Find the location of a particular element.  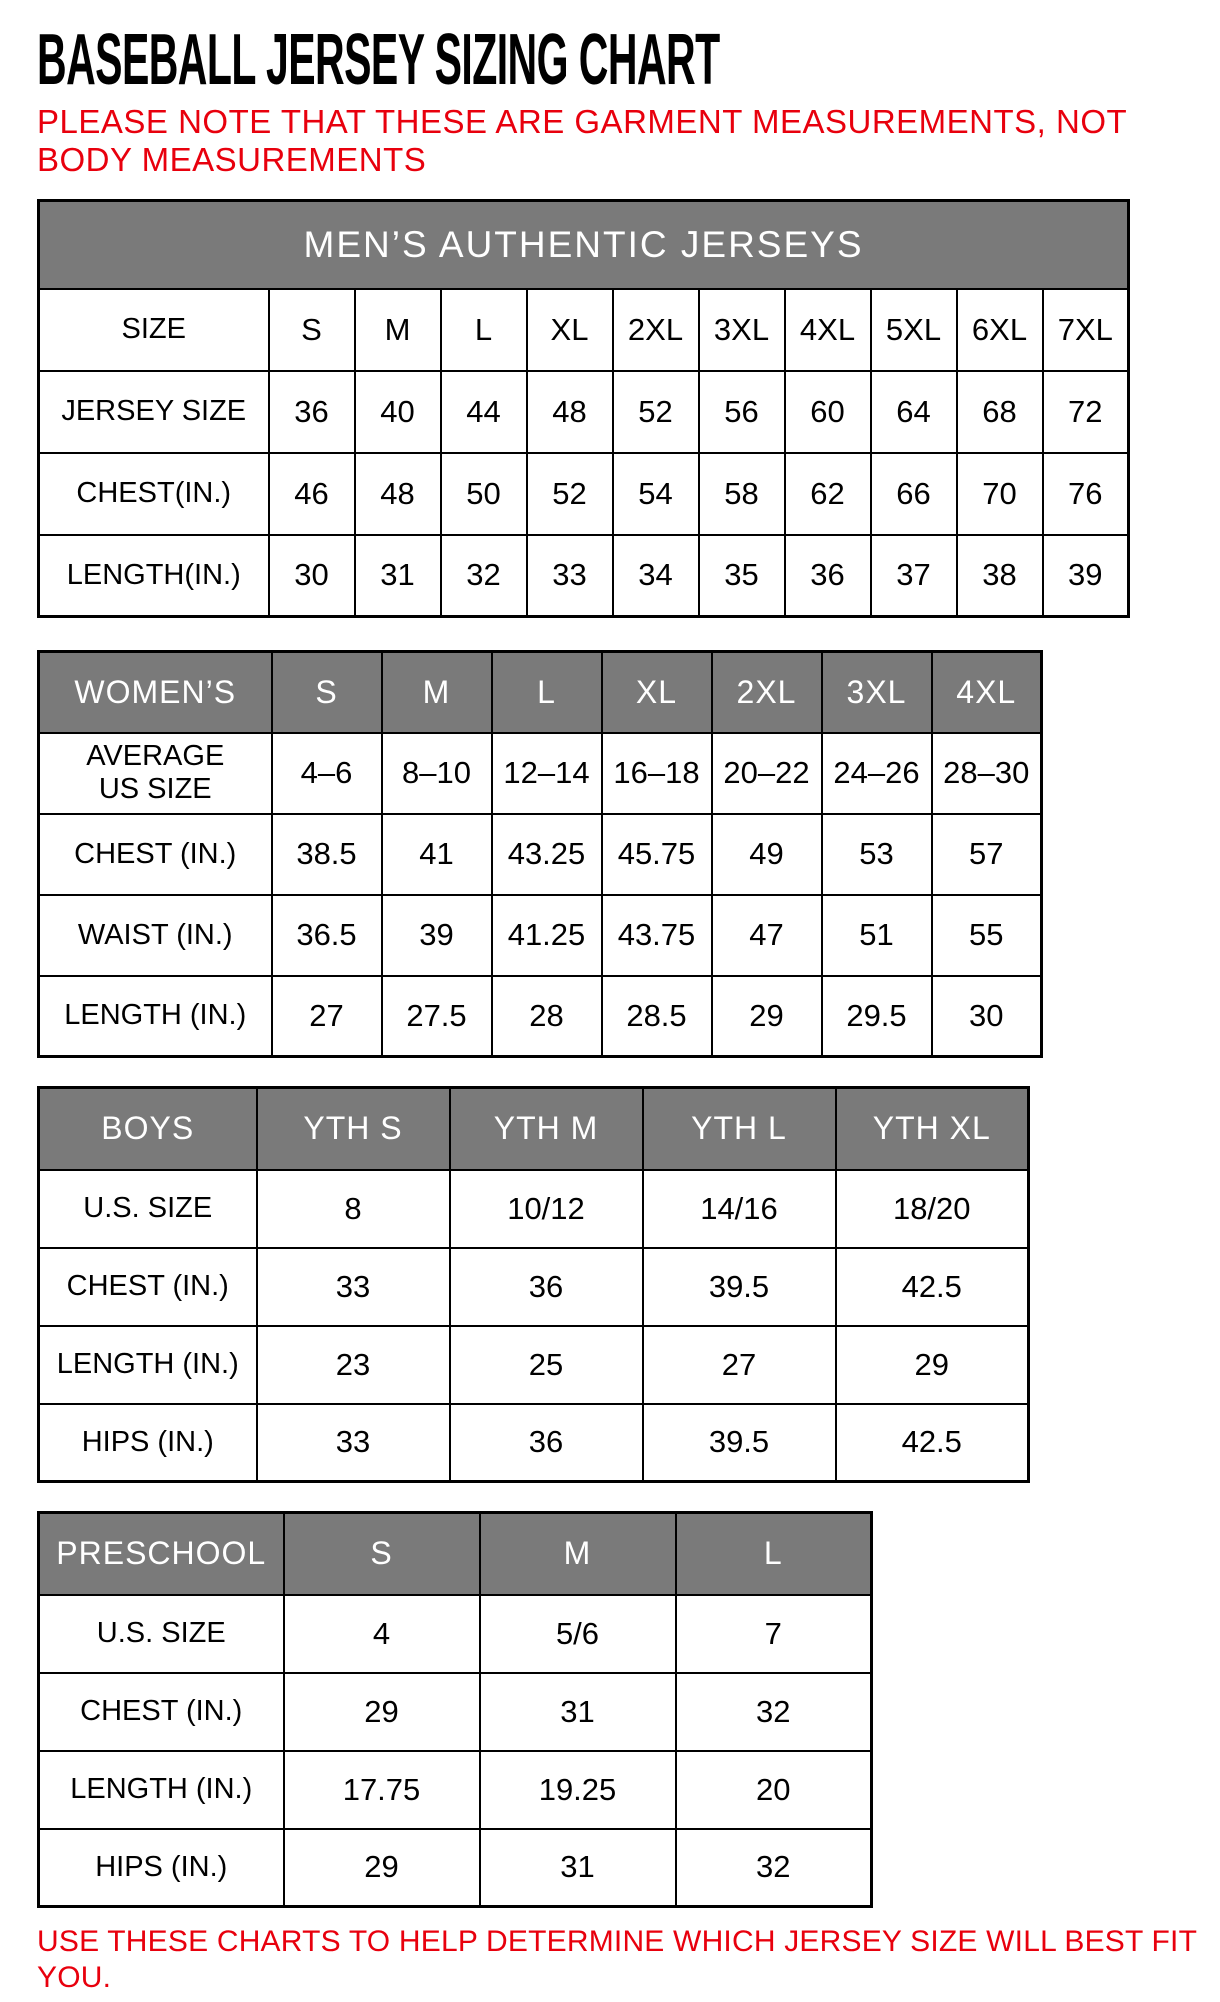

row-label: JERSEY SIZE is located at coordinates (153, 411).